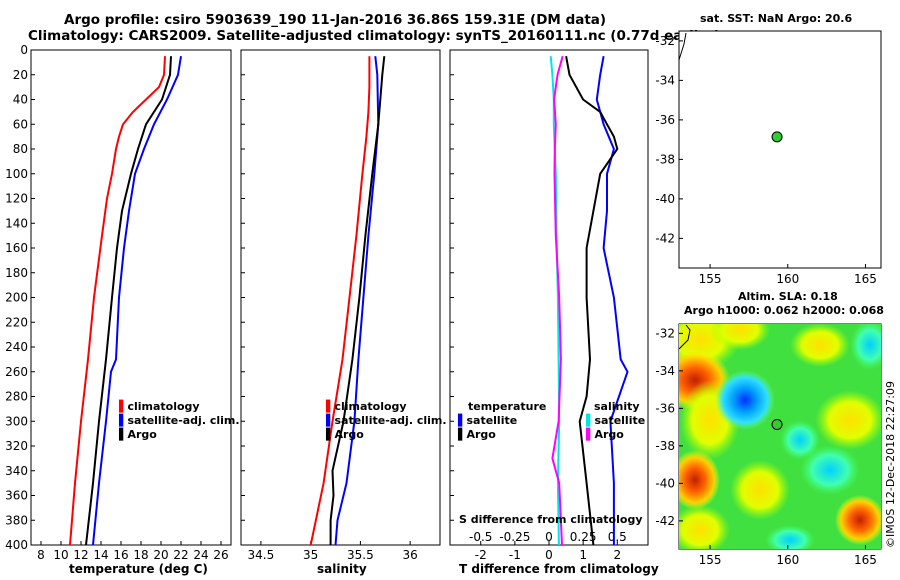 This screenshot has height=580, width=900. What do you see at coordinates (20, 75) in the screenshot?
I see `y-tick-label: 20` at bounding box center [20, 75].